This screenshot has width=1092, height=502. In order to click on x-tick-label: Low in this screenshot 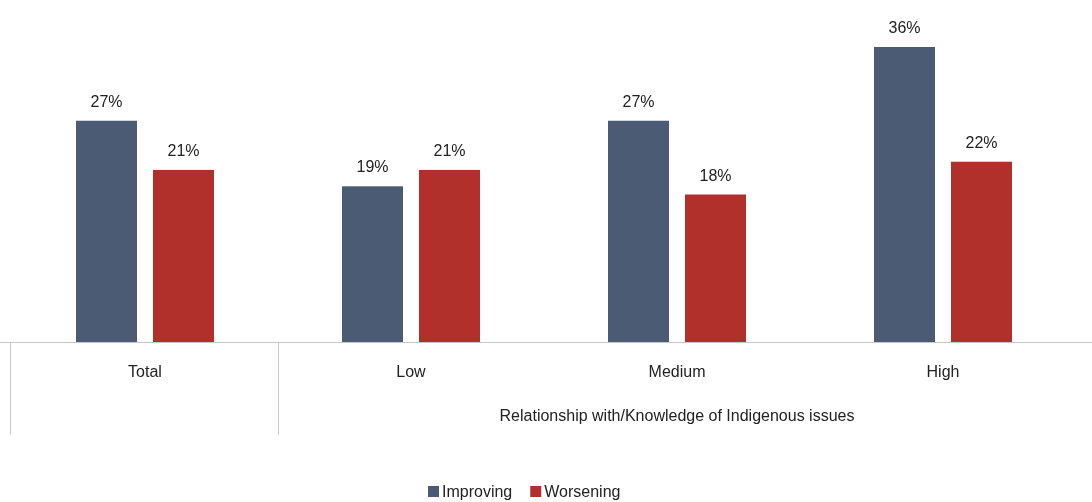, I will do `click(411, 371)`.